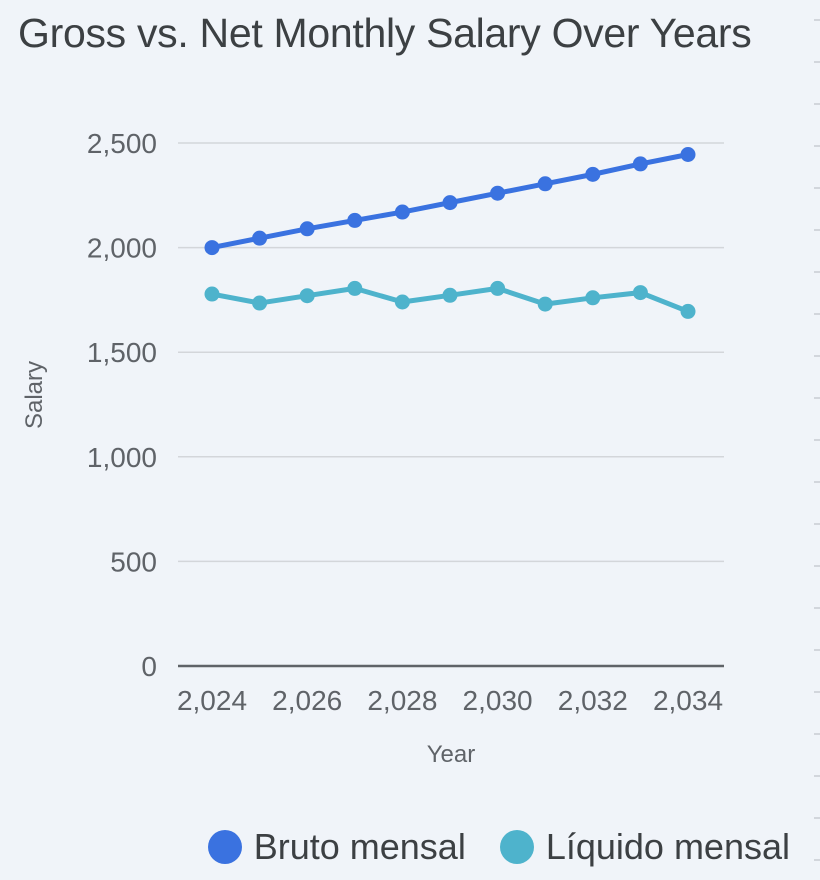 The height and width of the screenshot is (880, 820). Describe the element at coordinates (451, 754) in the screenshot. I see `x-axis-title: Year` at that location.